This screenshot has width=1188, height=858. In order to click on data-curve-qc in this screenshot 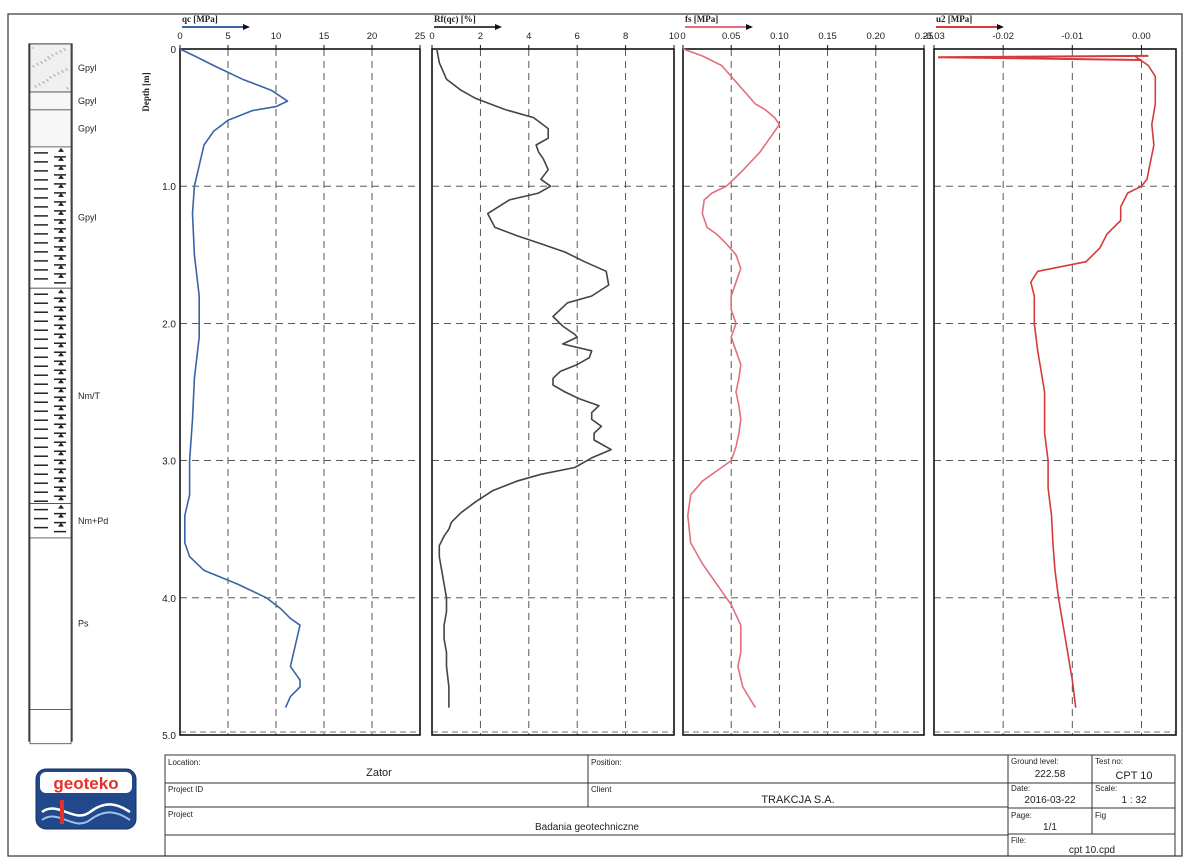, I will do `click(240, 378)`.